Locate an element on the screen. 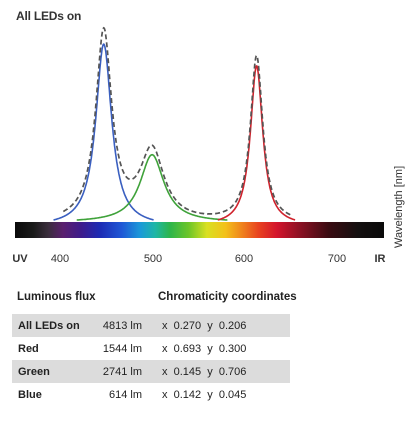 The image size is (418, 421). spectrum-bar is located at coordinates (199, 230).